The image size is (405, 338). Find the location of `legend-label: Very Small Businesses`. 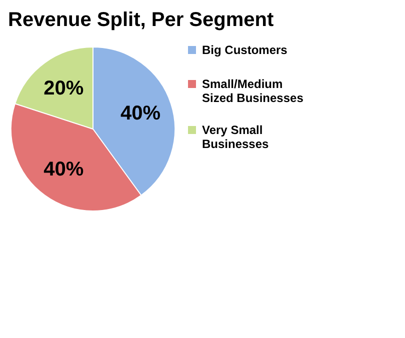

legend-label: Very Small Businesses is located at coordinates (236, 137).